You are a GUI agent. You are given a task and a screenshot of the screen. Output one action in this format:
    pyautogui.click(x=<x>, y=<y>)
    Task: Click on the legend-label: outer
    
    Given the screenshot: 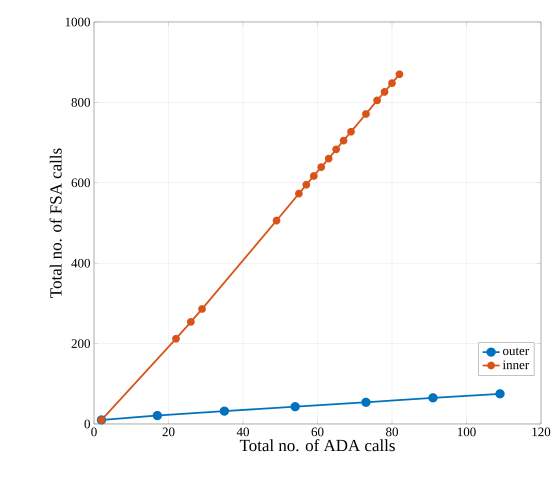 What is the action you would take?
    pyautogui.click(x=516, y=352)
    